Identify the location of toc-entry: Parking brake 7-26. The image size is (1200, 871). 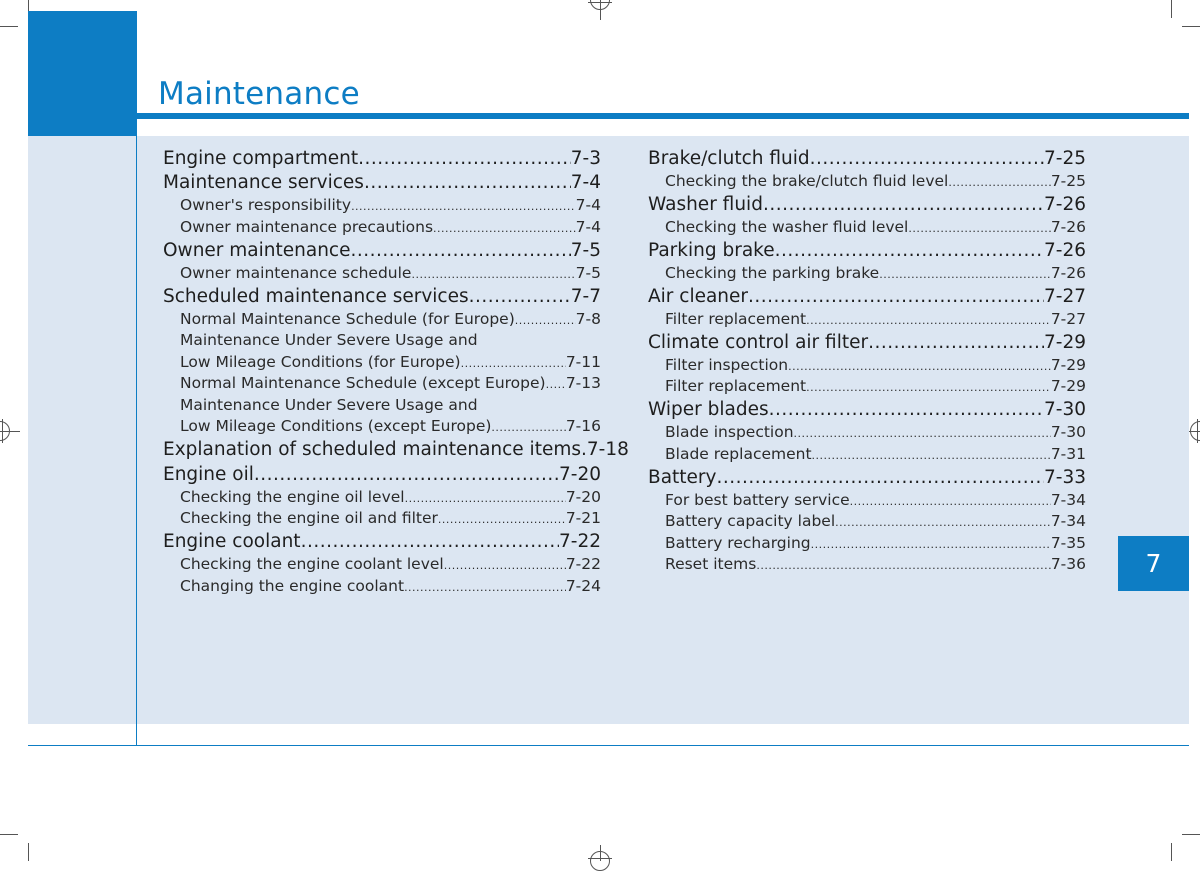
(867, 251).